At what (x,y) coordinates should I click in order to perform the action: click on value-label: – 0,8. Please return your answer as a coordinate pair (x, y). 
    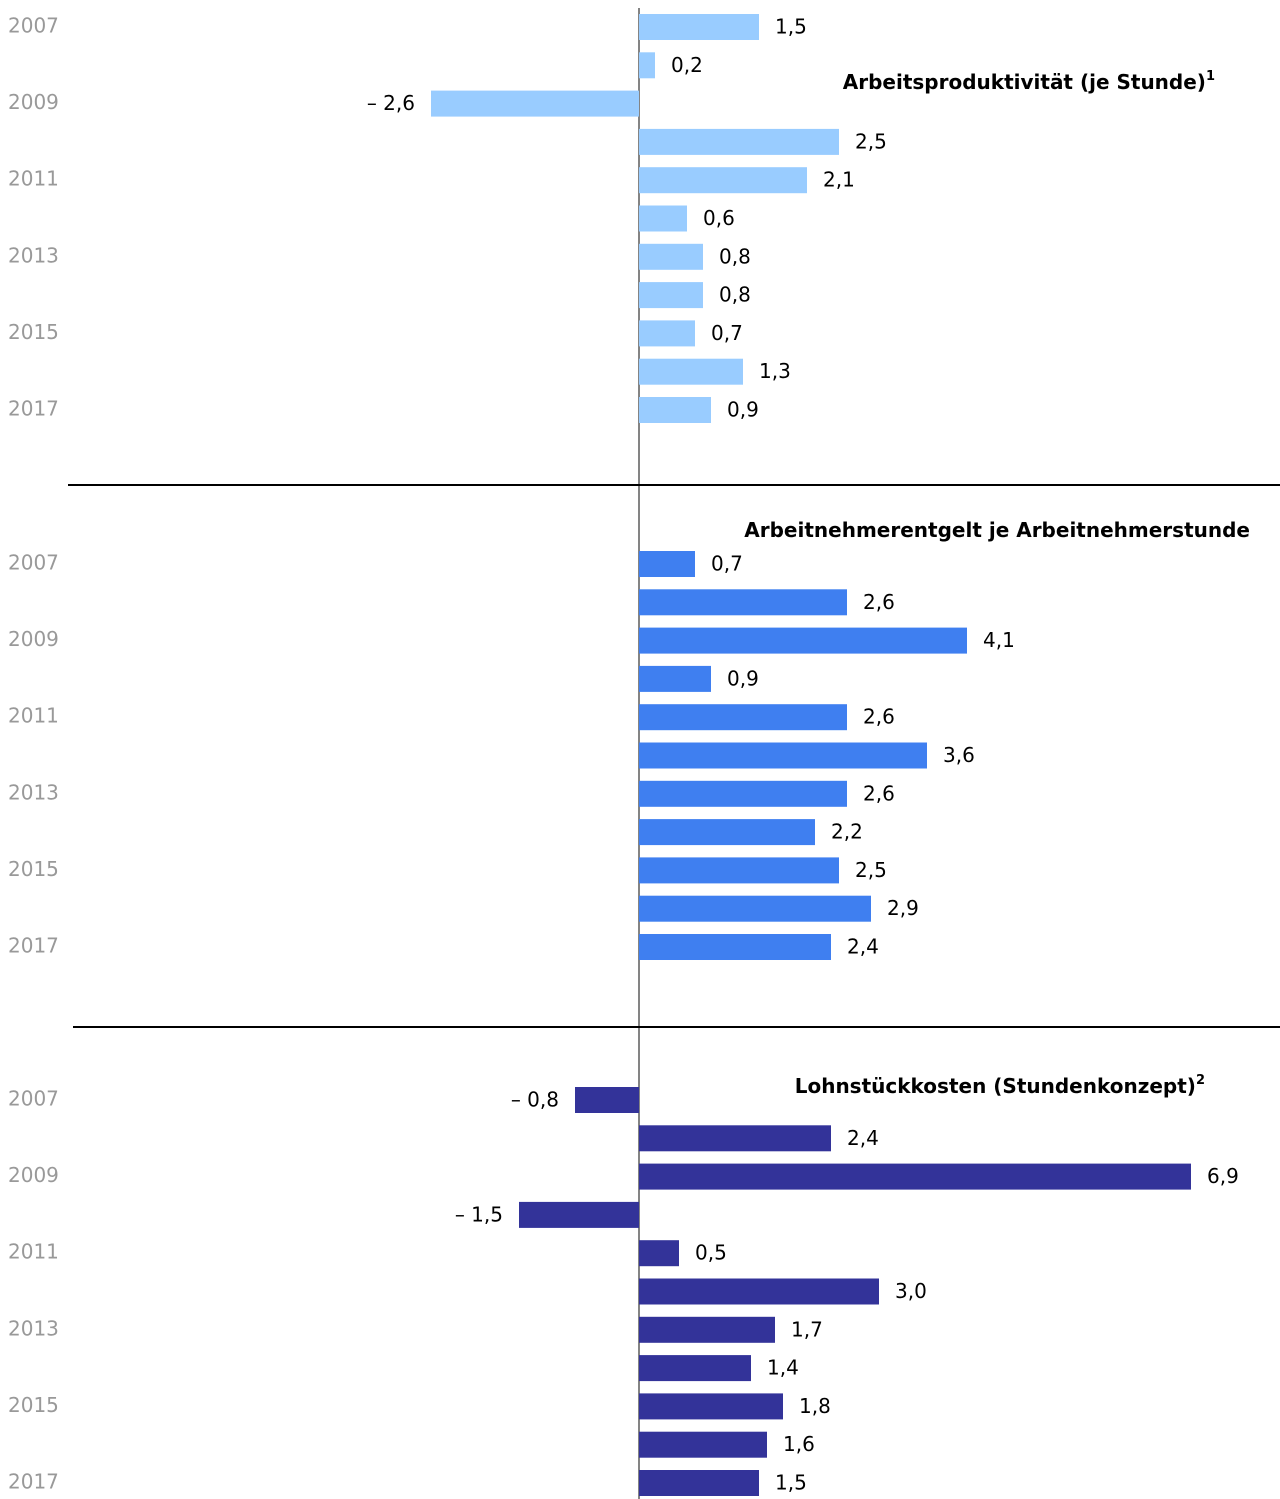
    Looking at the image, I should click on (535, 1100).